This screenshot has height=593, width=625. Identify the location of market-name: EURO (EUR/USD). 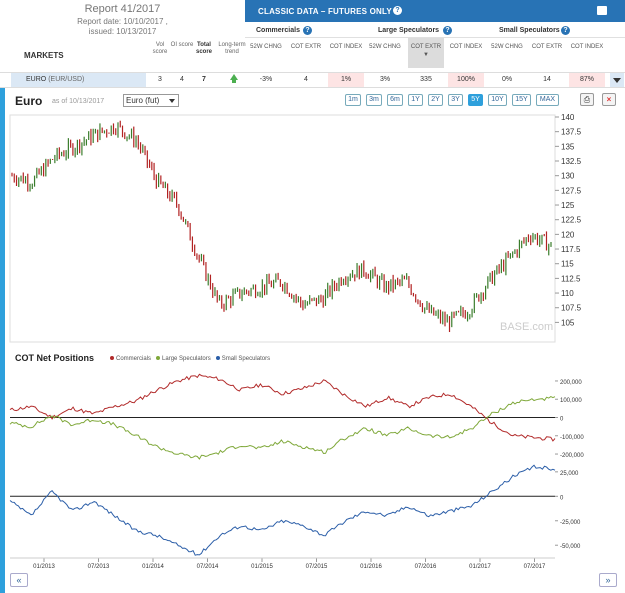
(55, 79).